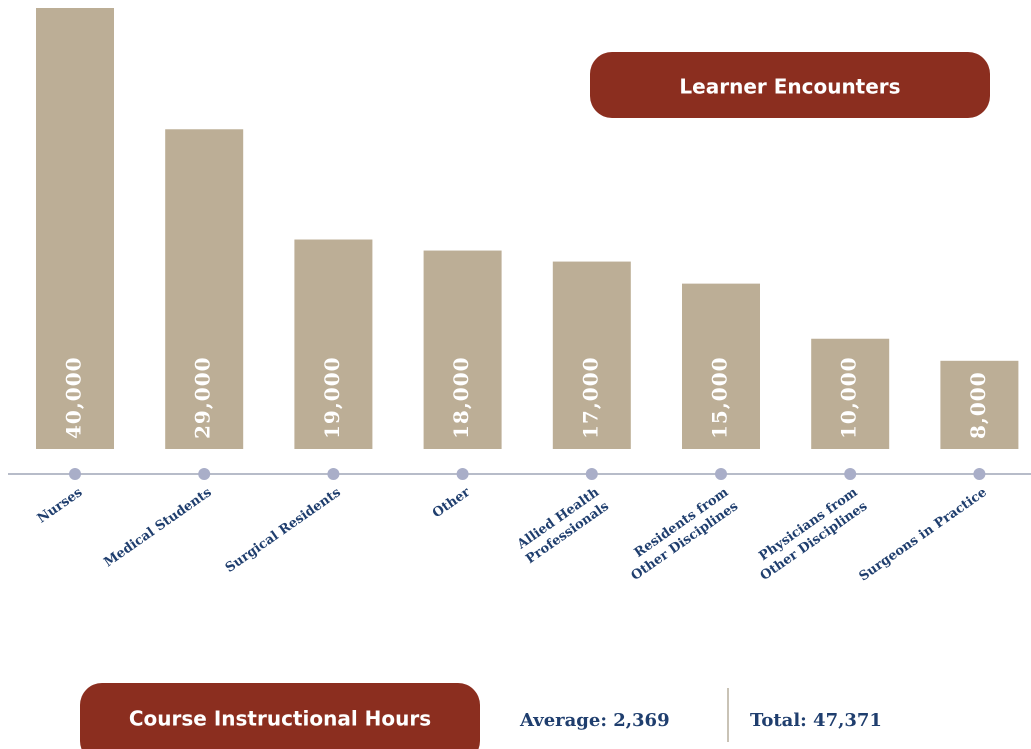  I want to click on total: Total: 47,371, so click(816, 720).